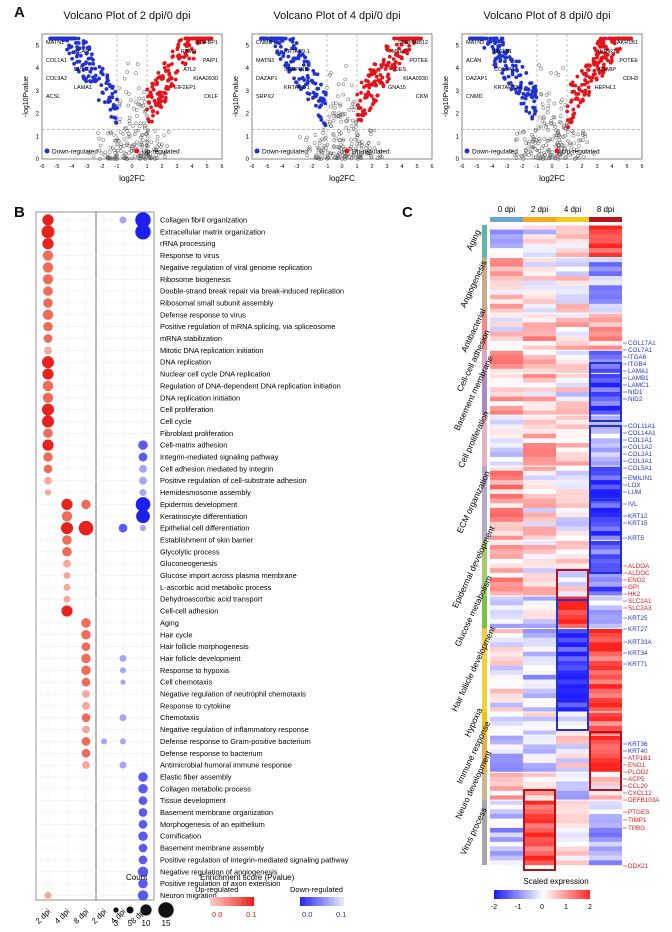  Describe the element at coordinates (161, 152) in the screenshot. I see `legend-up-label: Up-regulated` at that location.